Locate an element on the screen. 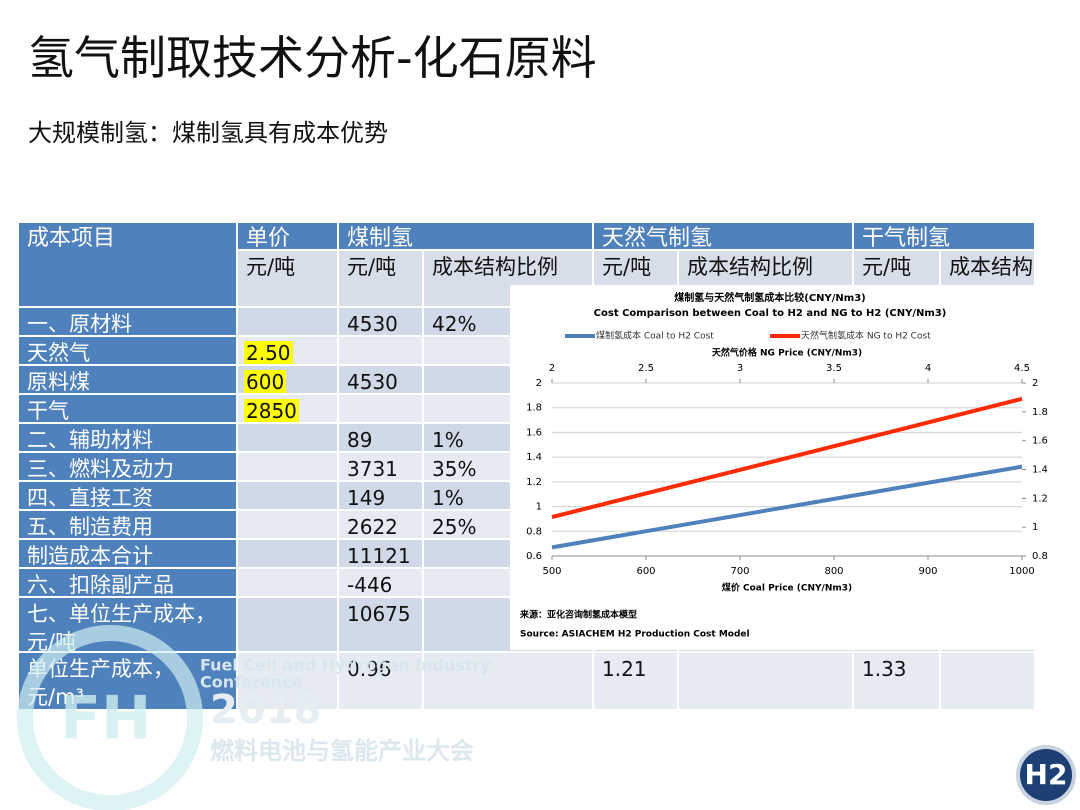  x2-tick-label: 3 is located at coordinates (740, 368).